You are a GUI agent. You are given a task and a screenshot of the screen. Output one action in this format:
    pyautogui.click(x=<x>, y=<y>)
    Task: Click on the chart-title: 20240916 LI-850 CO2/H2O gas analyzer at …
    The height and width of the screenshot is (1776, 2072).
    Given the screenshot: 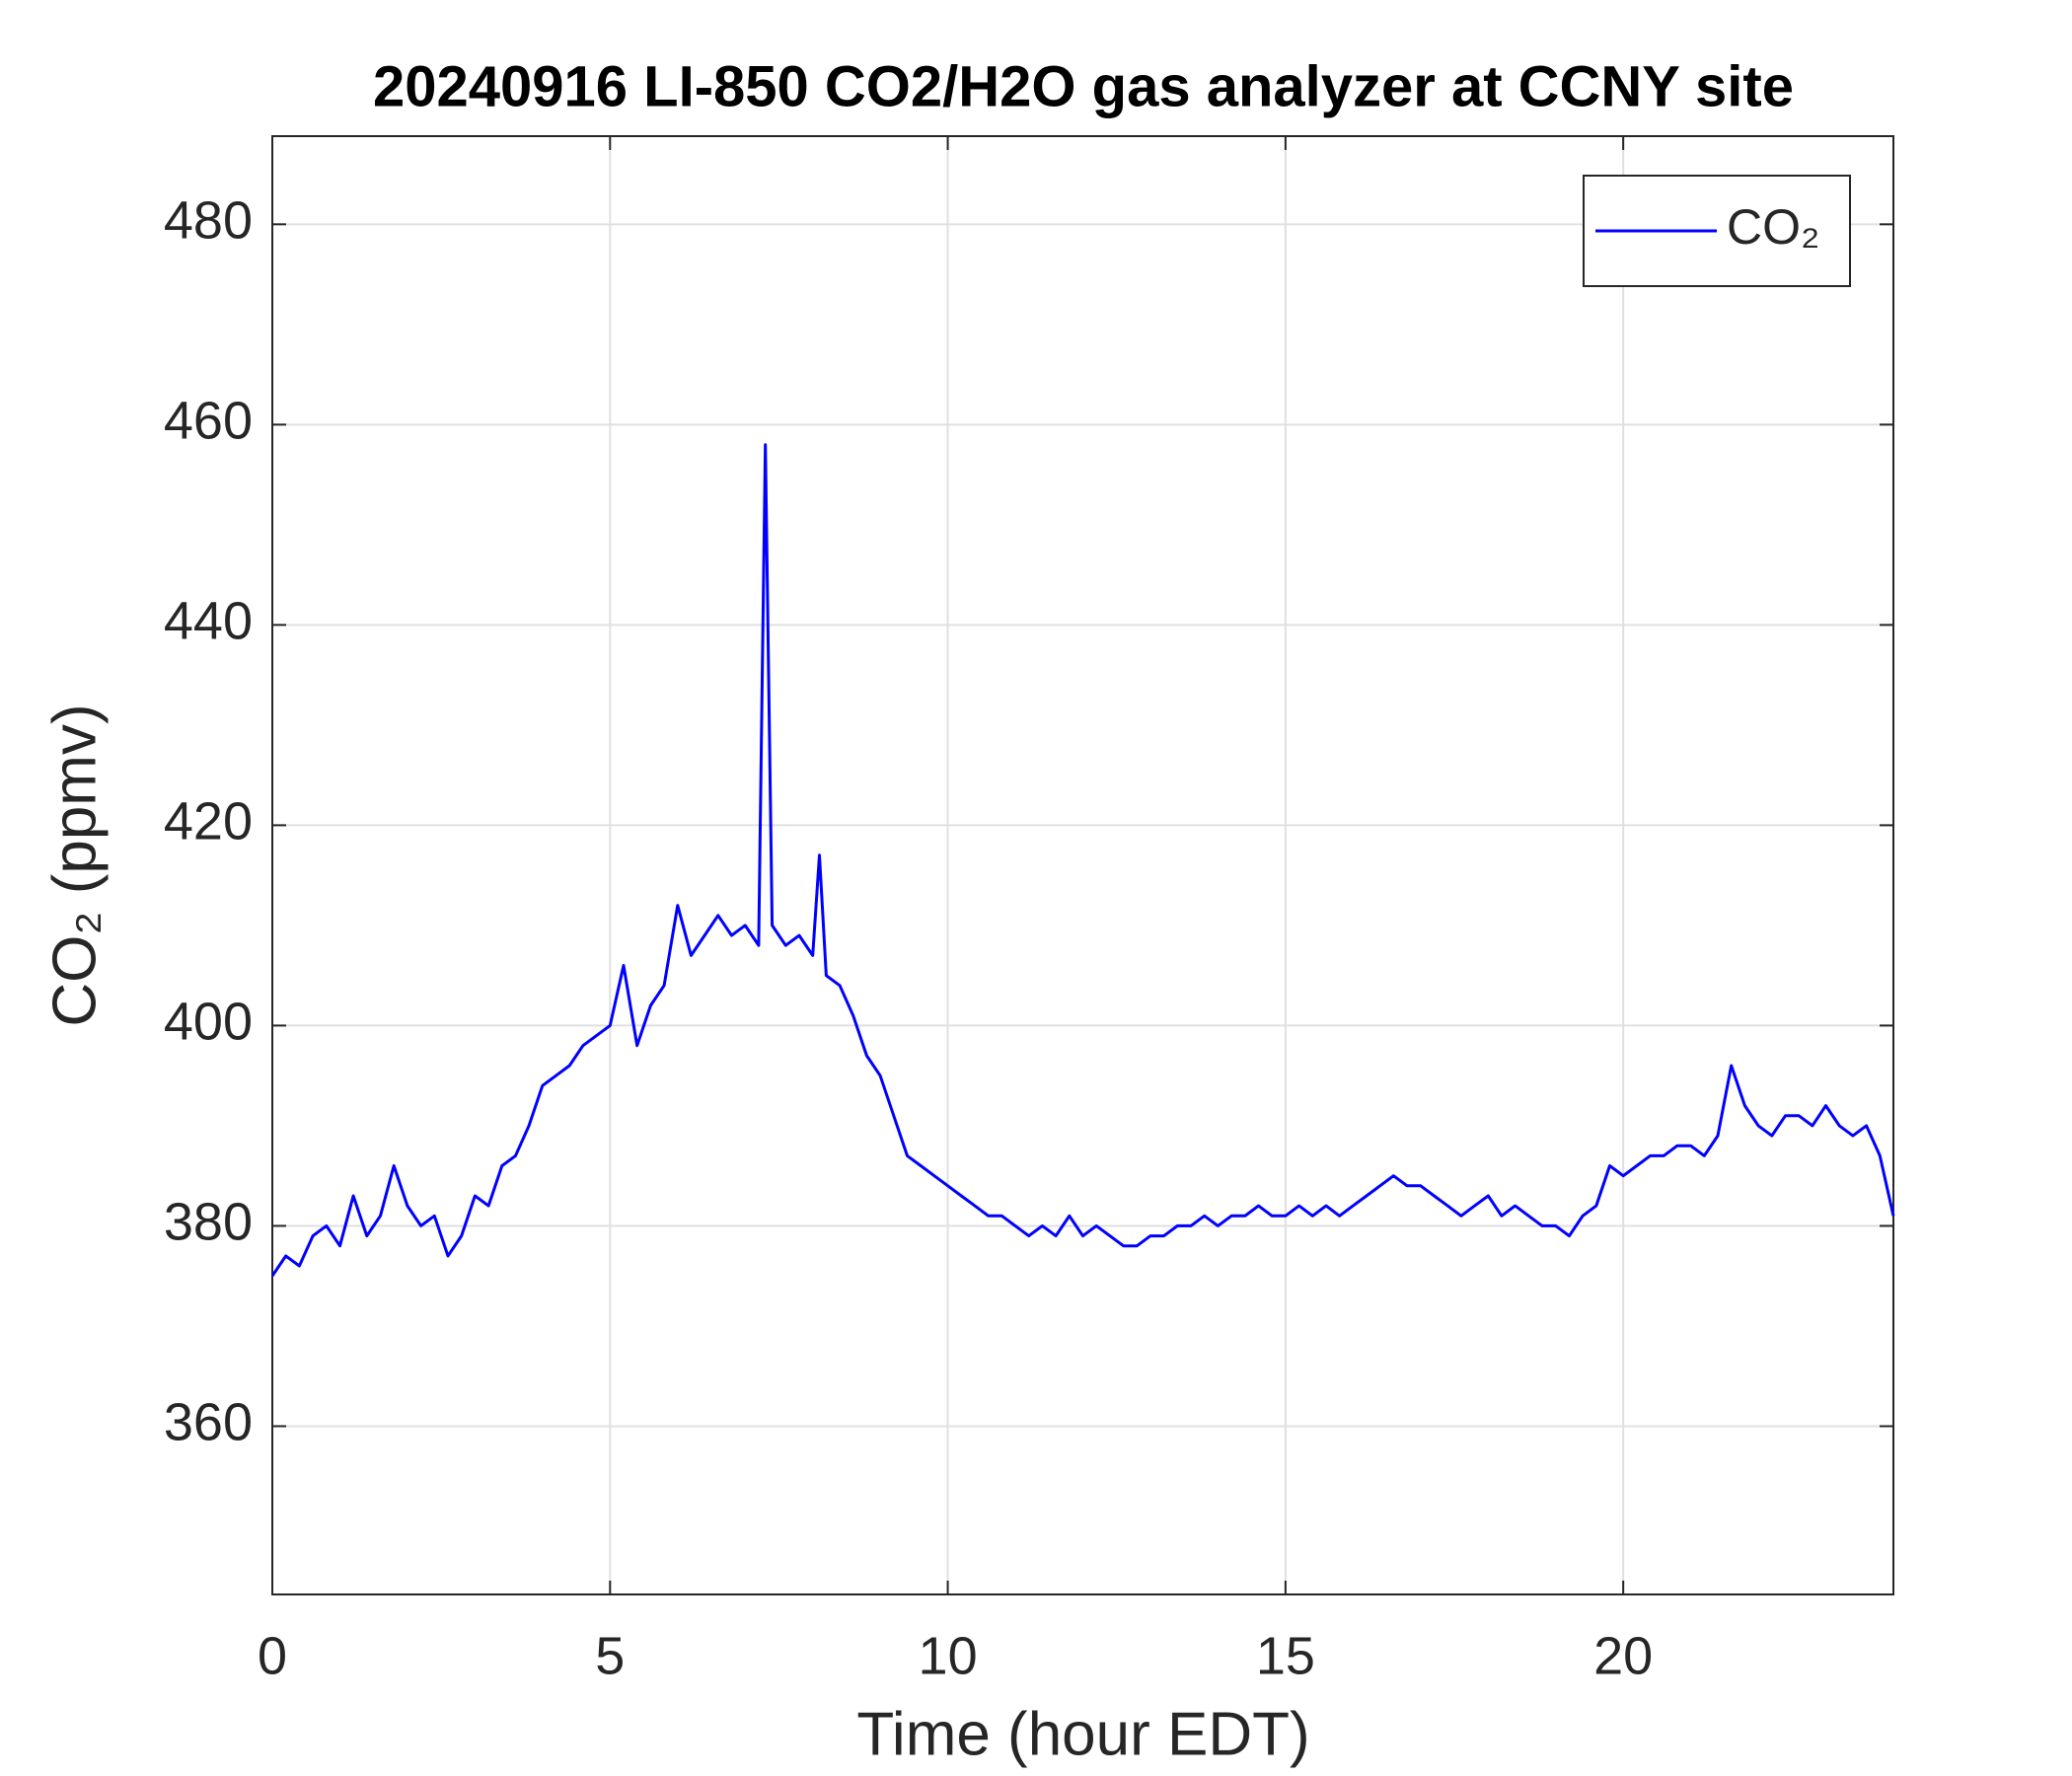 What is the action you would take?
    pyautogui.click(x=1083, y=86)
    